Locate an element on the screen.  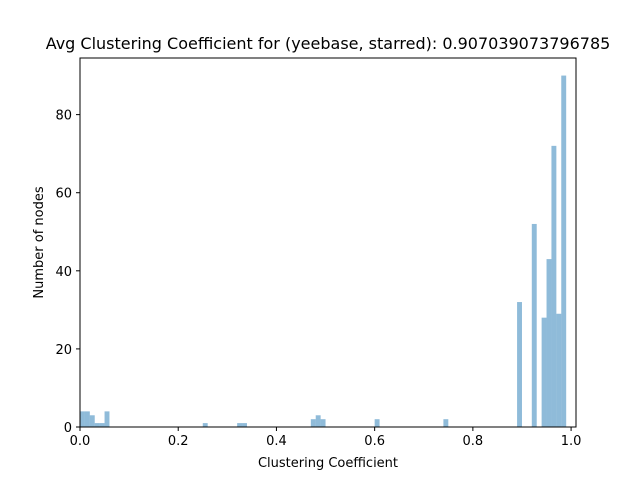
x-tick-label: 0.2 is located at coordinates (178, 441).